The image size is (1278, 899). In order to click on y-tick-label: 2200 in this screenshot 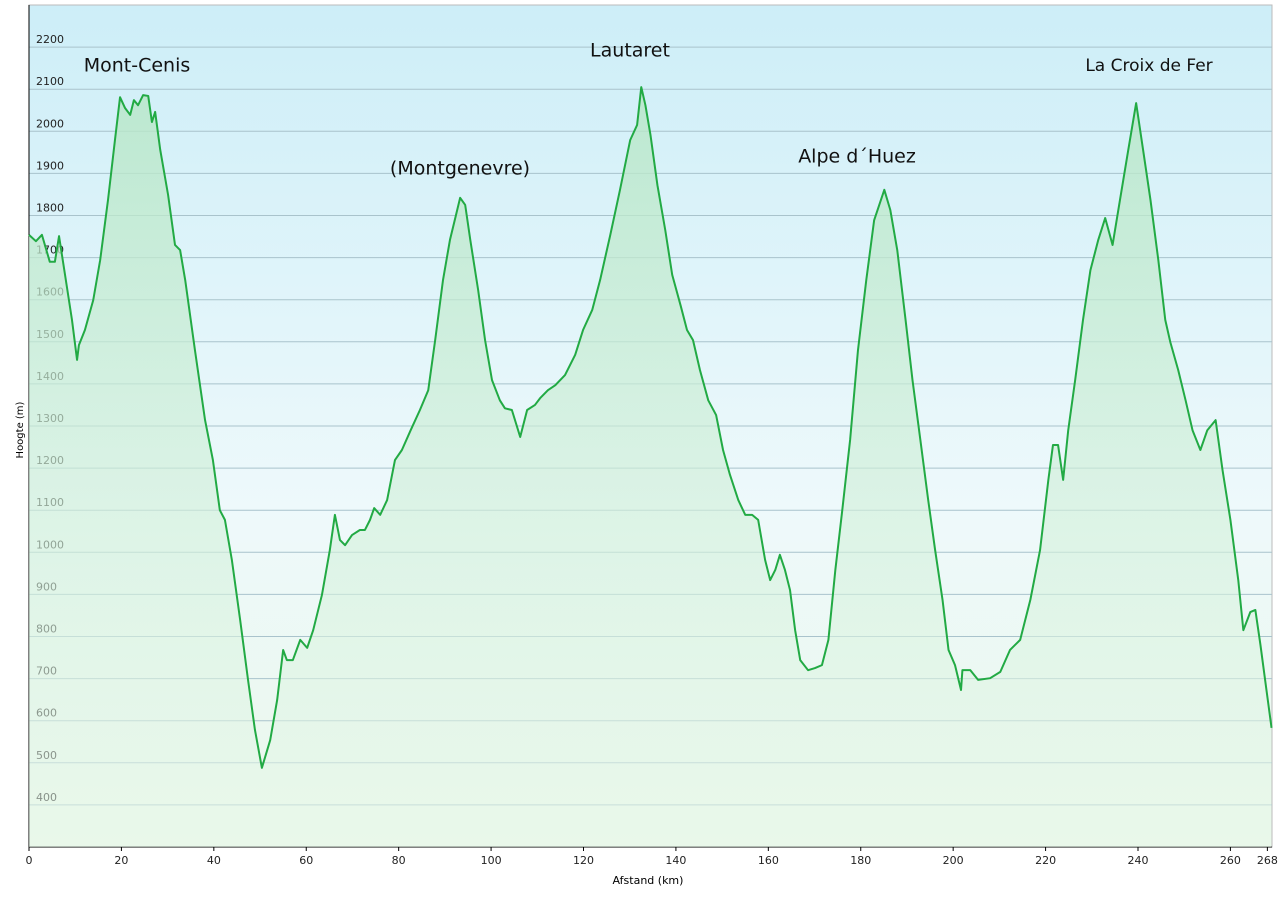, I will do `click(50, 39)`.